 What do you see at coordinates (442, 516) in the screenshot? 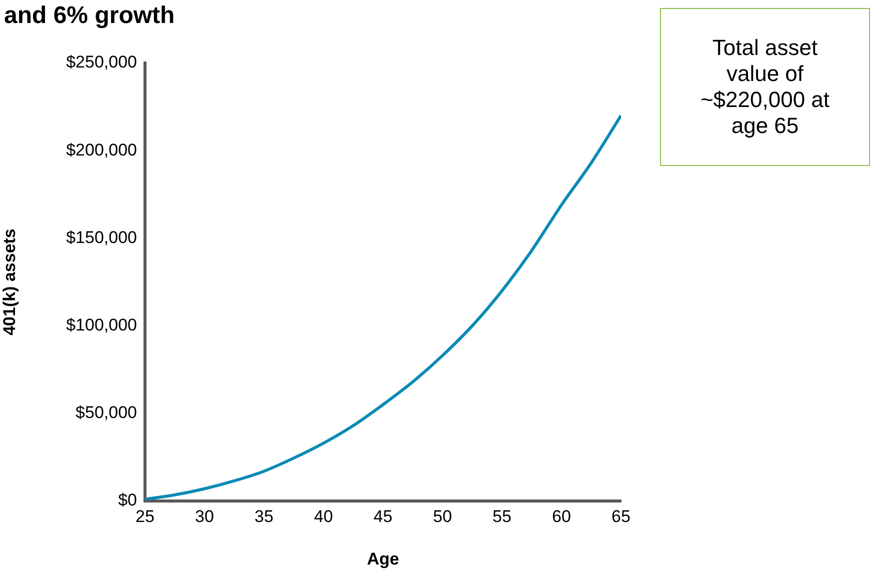
I see `x-tick-label: 50` at bounding box center [442, 516].